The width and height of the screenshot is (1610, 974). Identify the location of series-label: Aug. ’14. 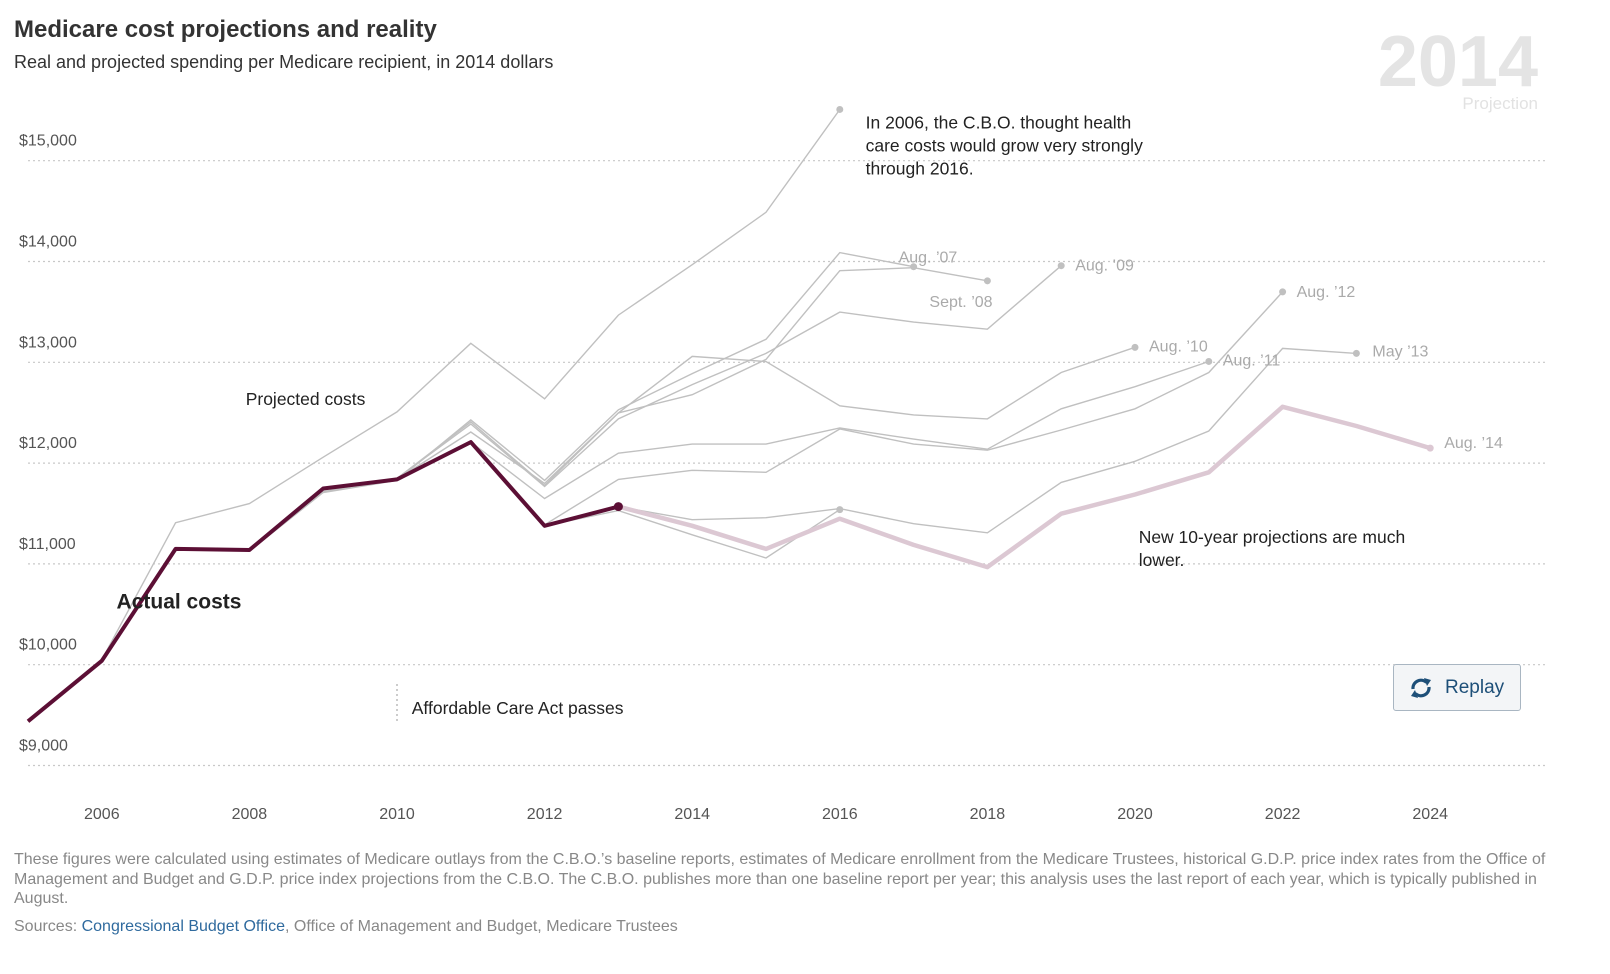
(1473, 443).